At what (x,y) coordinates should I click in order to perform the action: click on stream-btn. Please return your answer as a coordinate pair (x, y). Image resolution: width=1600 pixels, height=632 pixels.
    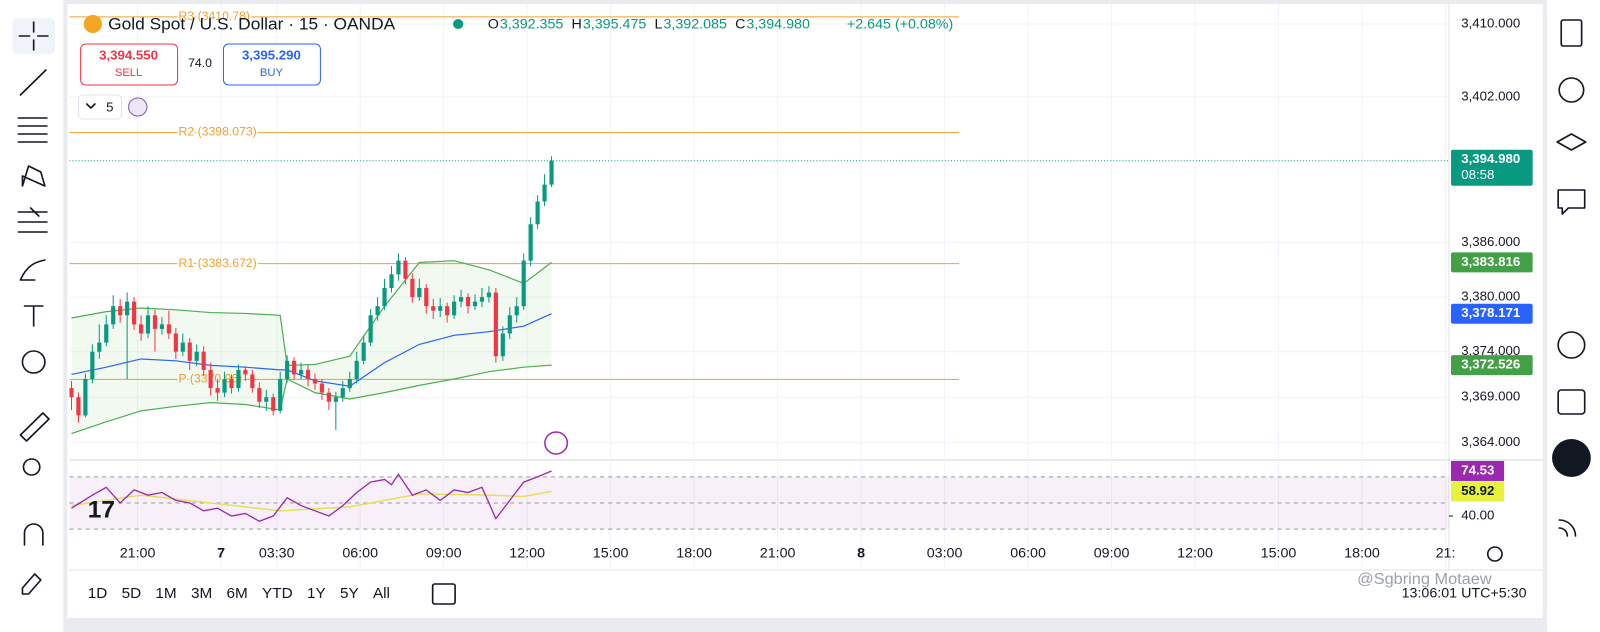
    Looking at the image, I should click on (1567, 528).